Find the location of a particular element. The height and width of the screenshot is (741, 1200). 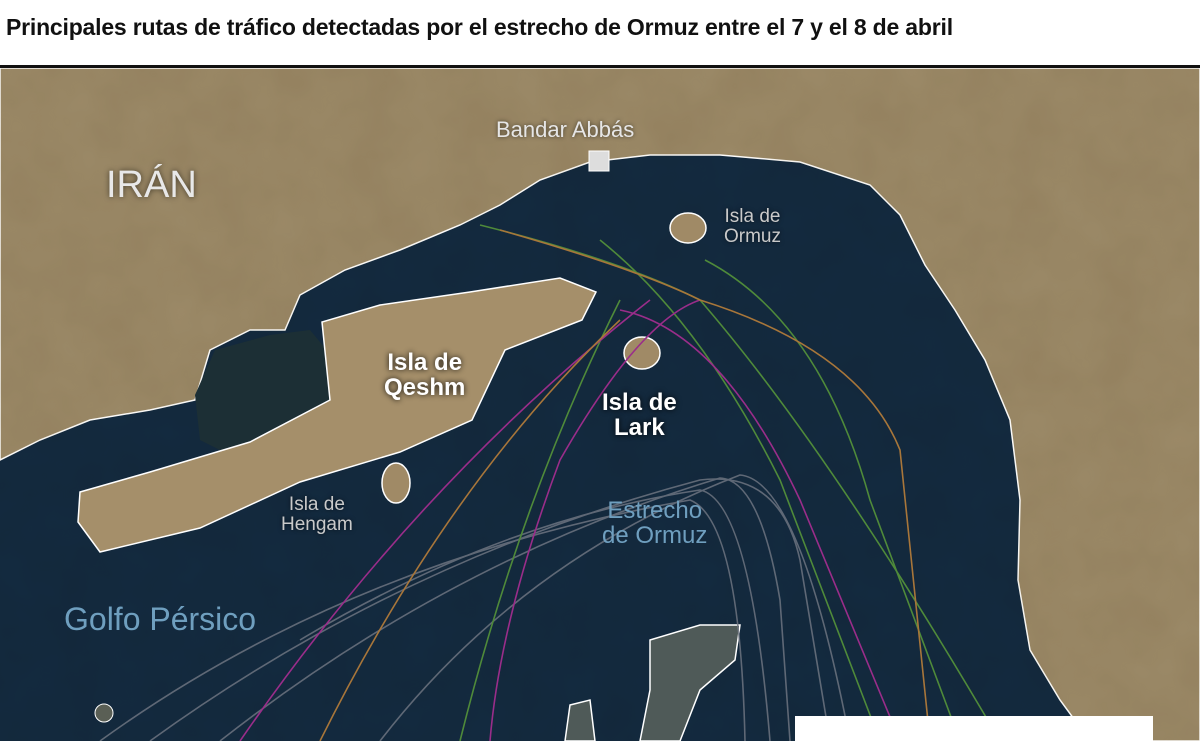

label-line: Hengam is located at coordinates (317, 524).